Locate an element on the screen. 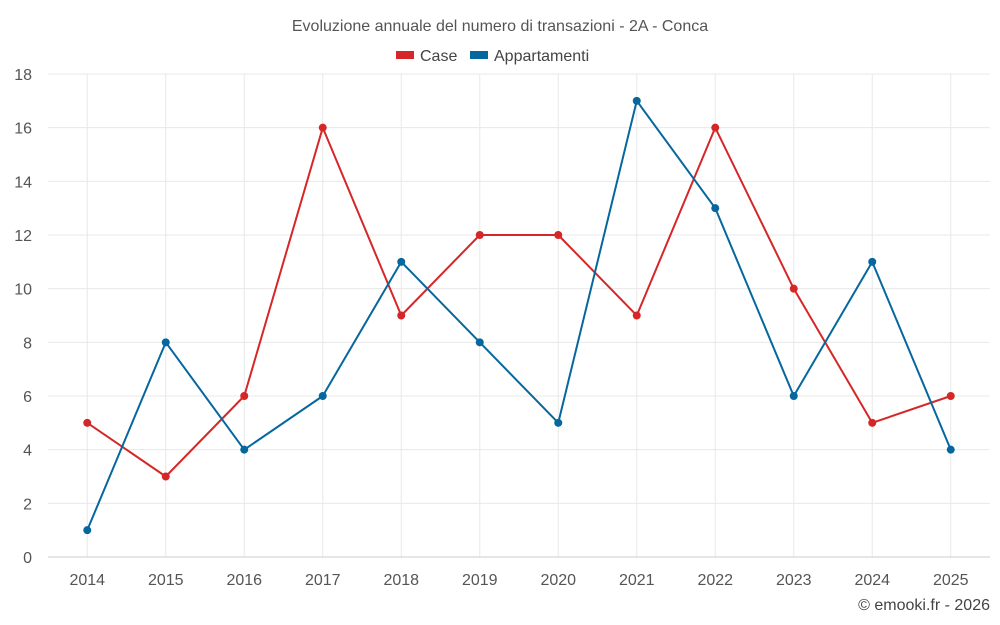 This screenshot has width=1000, height=625. x-tick-label: 2016 is located at coordinates (244, 580).